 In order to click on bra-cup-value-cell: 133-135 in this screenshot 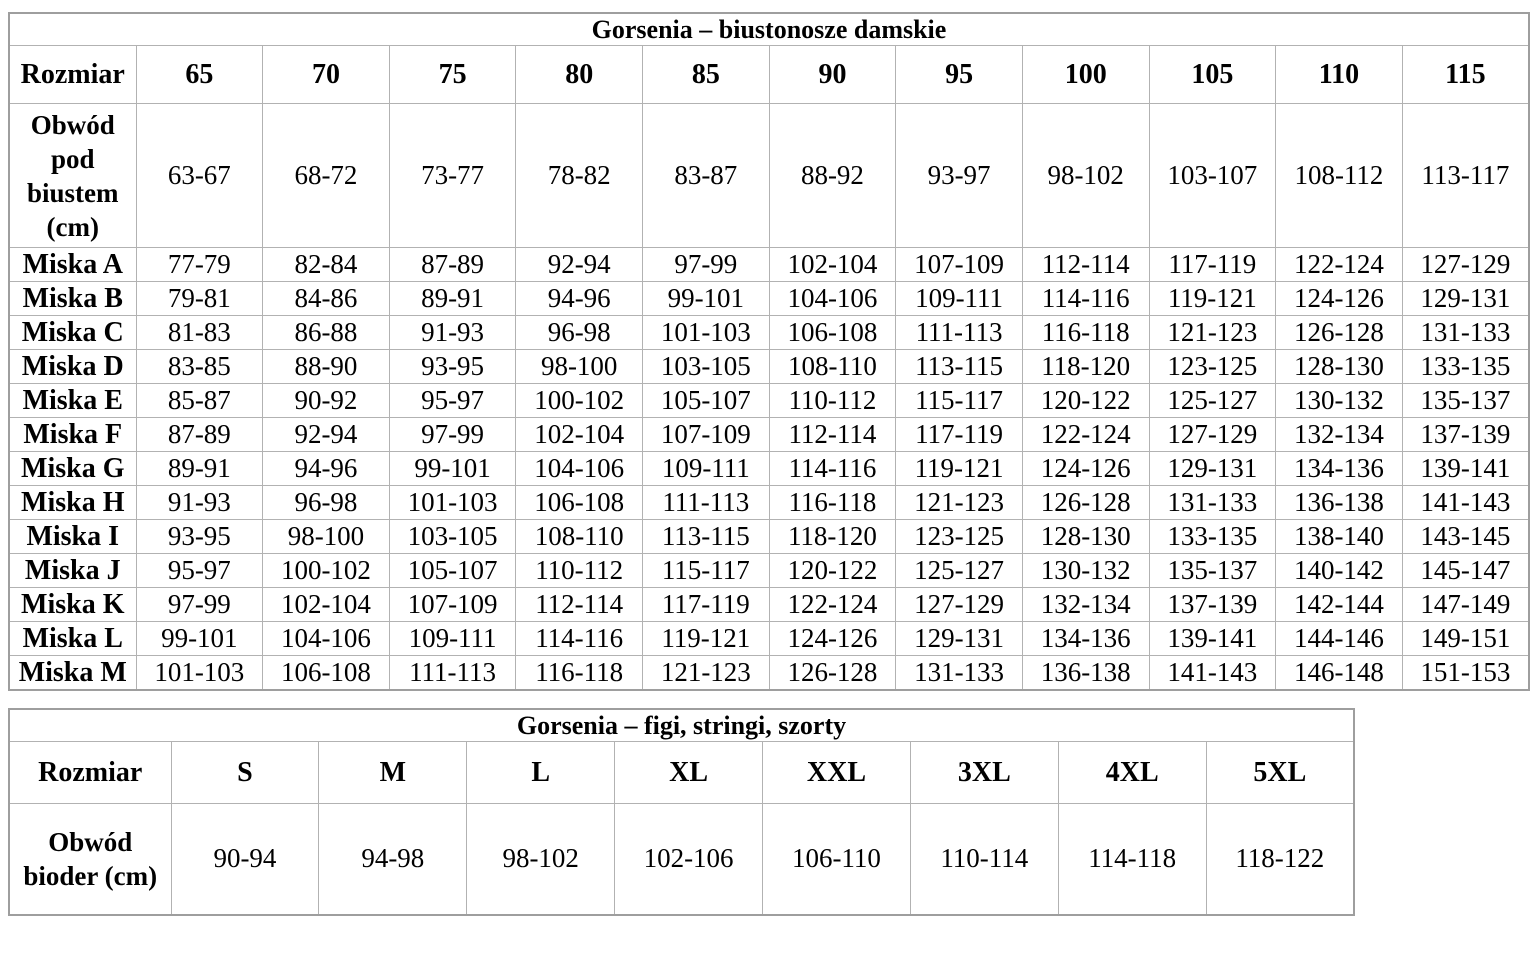, I will do `click(1465, 367)`.